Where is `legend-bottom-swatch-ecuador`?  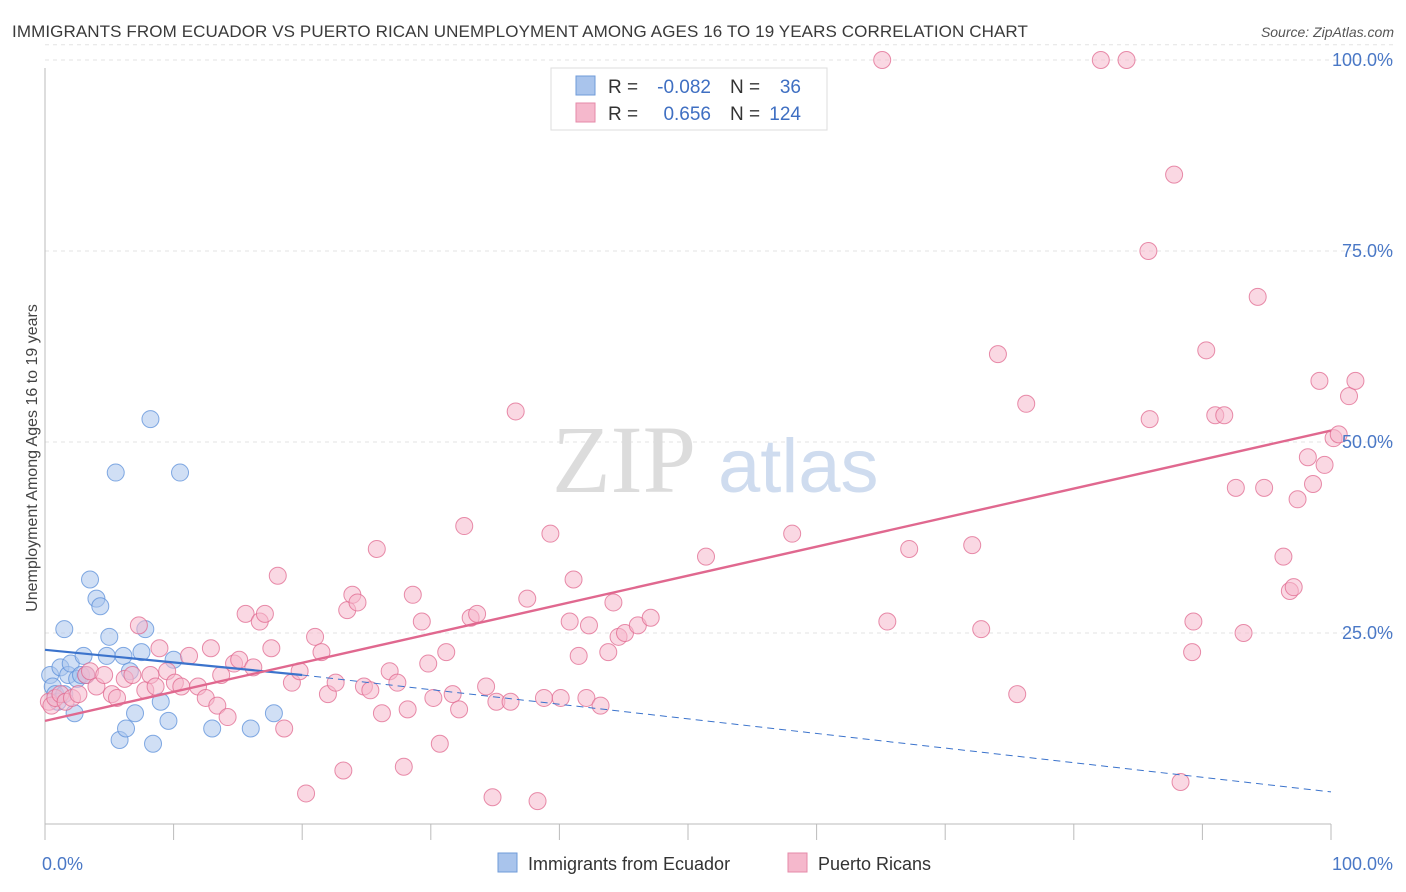 legend-bottom-swatch-ecuador is located at coordinates (507, 862).